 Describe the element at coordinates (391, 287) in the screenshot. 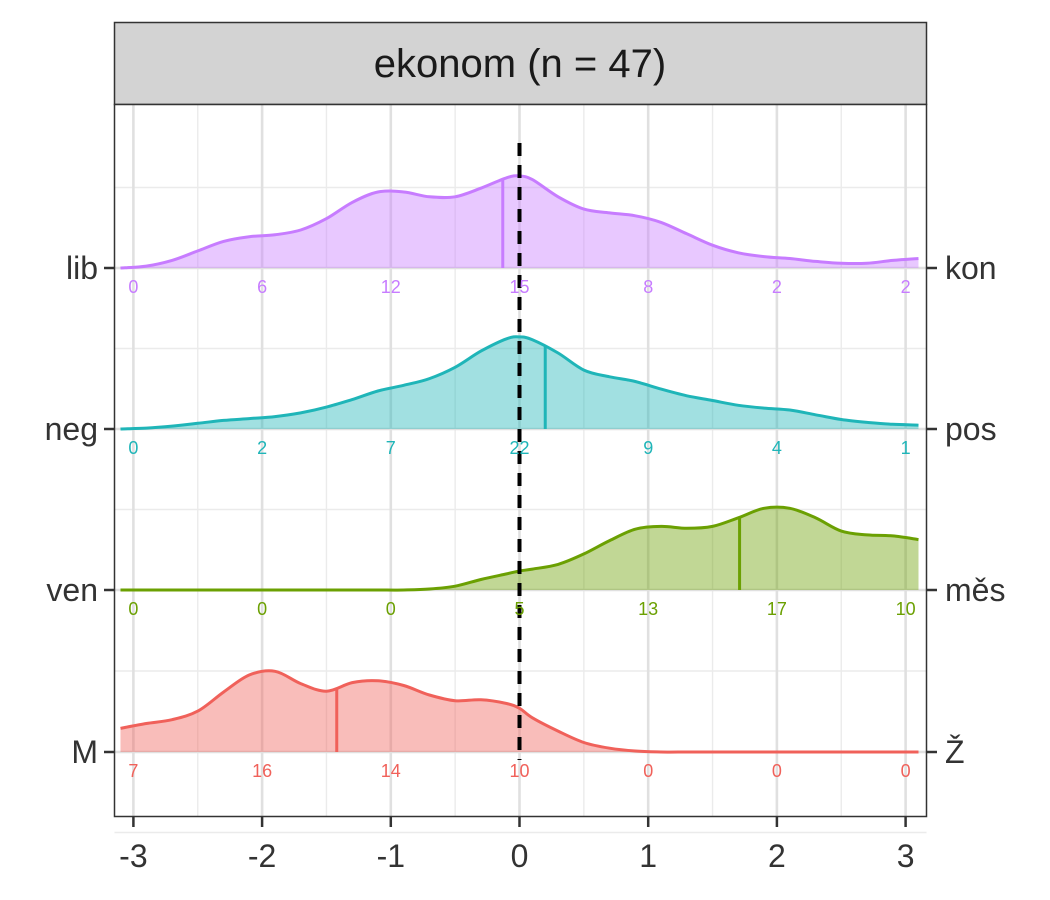

I see `count-label: 12` at that location.